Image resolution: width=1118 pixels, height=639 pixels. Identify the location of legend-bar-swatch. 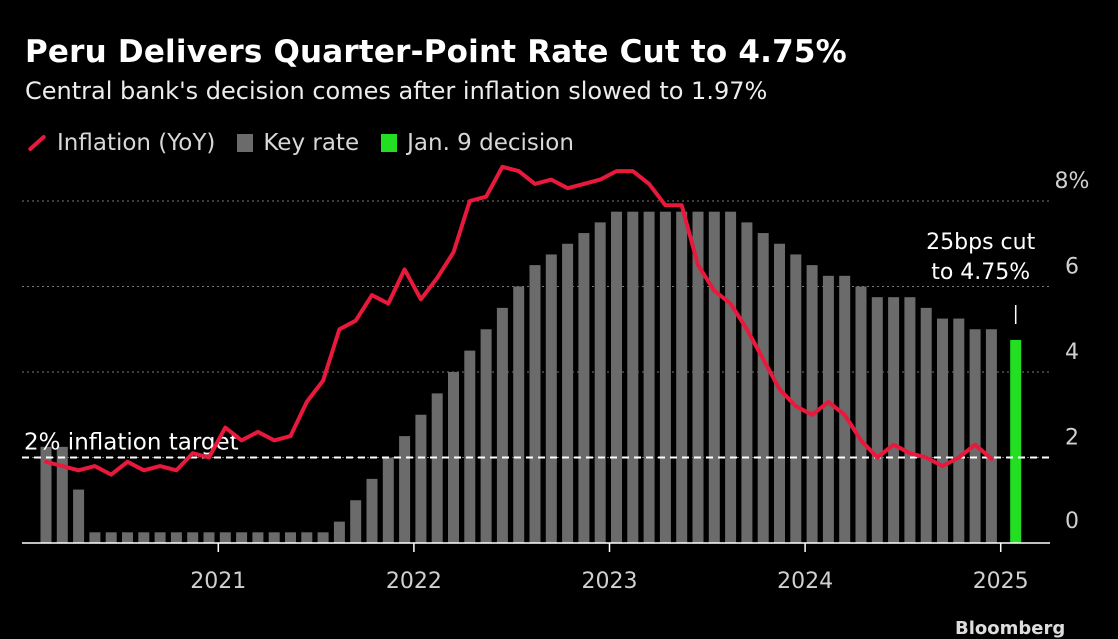
(245, 143).